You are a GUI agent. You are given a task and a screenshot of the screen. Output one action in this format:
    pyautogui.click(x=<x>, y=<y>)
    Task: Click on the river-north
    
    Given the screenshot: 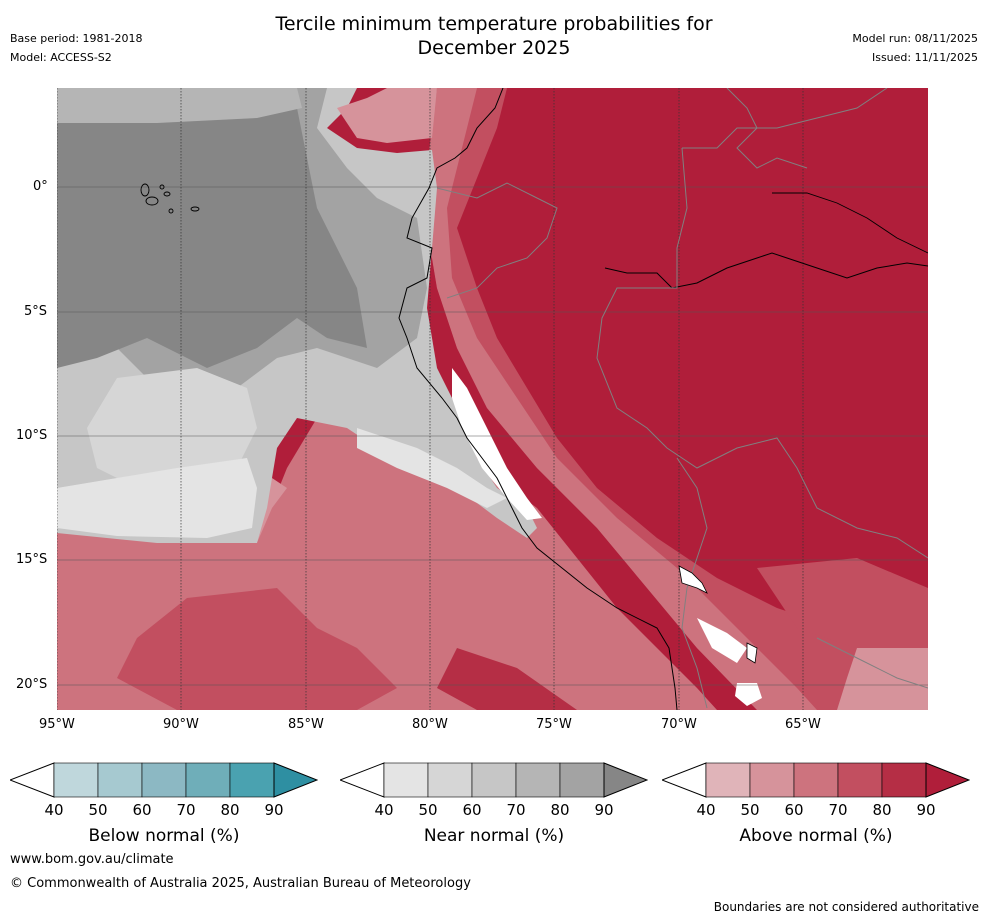 What is the action you would take?
    pyautogui.click(x=850, y=223)
    